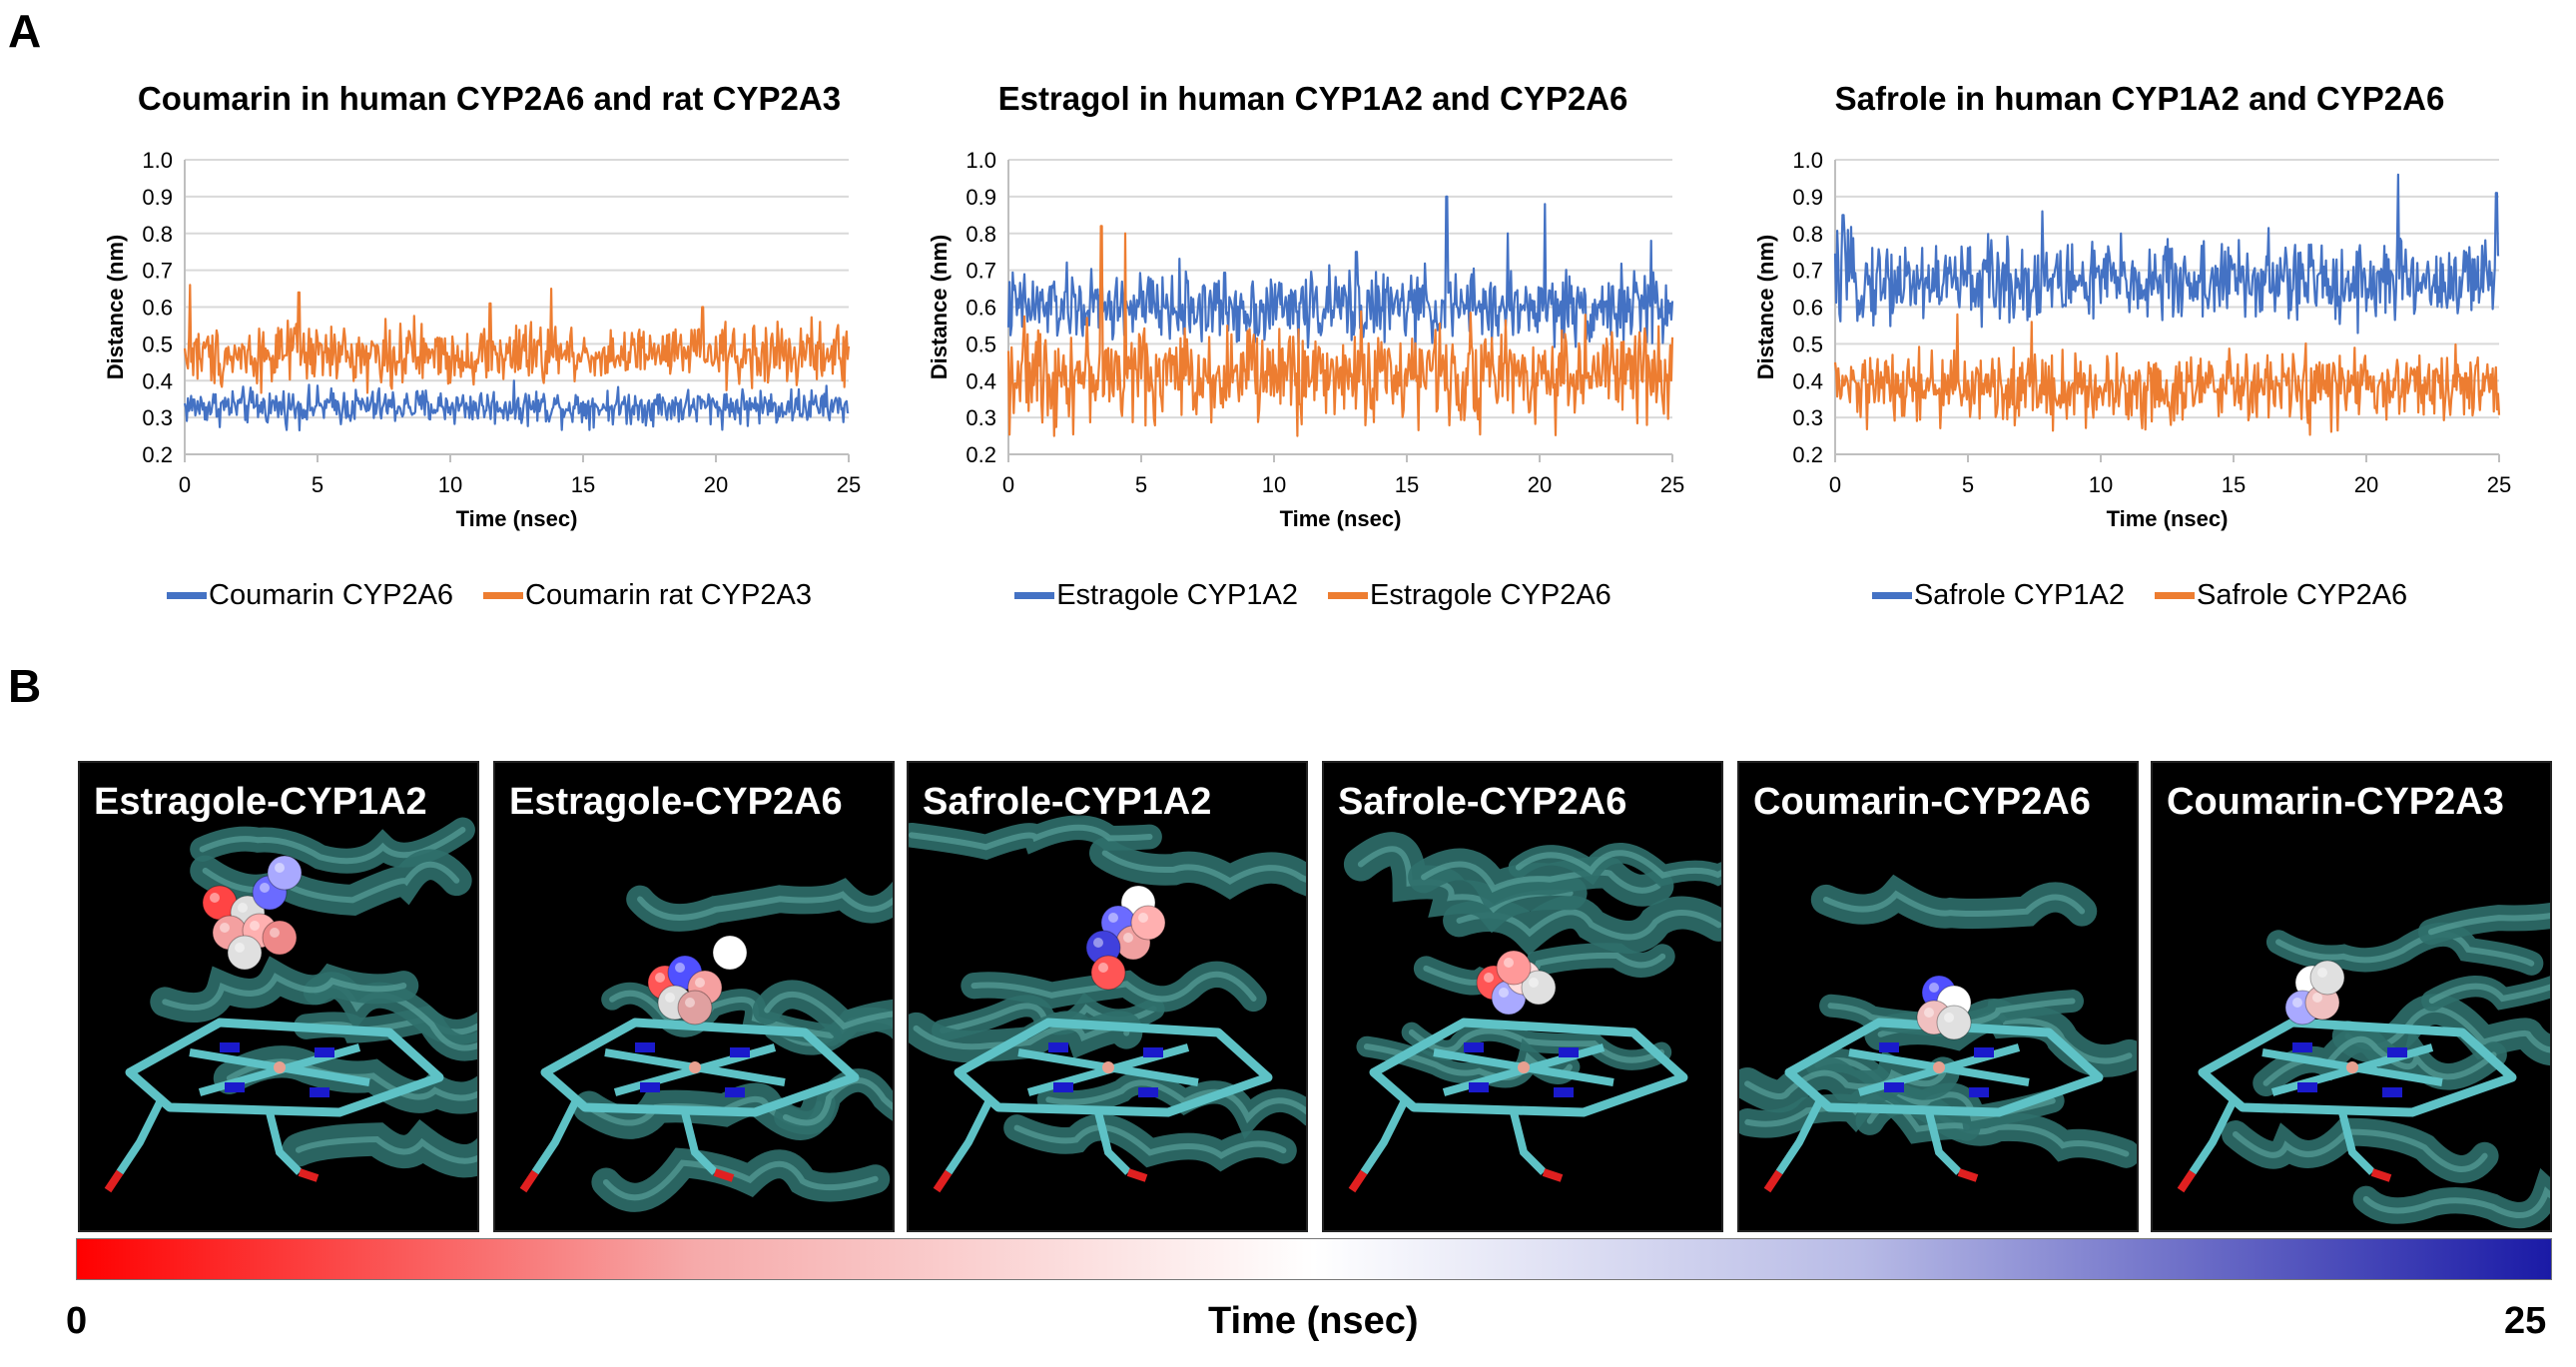 The width and height of the screenshot is (2576, 1367). Describe the element at coordinates (2139, 99) in the screenshot. I see `chart-title: Safrole in human CYP1A2 and CYP2A6` at that location.